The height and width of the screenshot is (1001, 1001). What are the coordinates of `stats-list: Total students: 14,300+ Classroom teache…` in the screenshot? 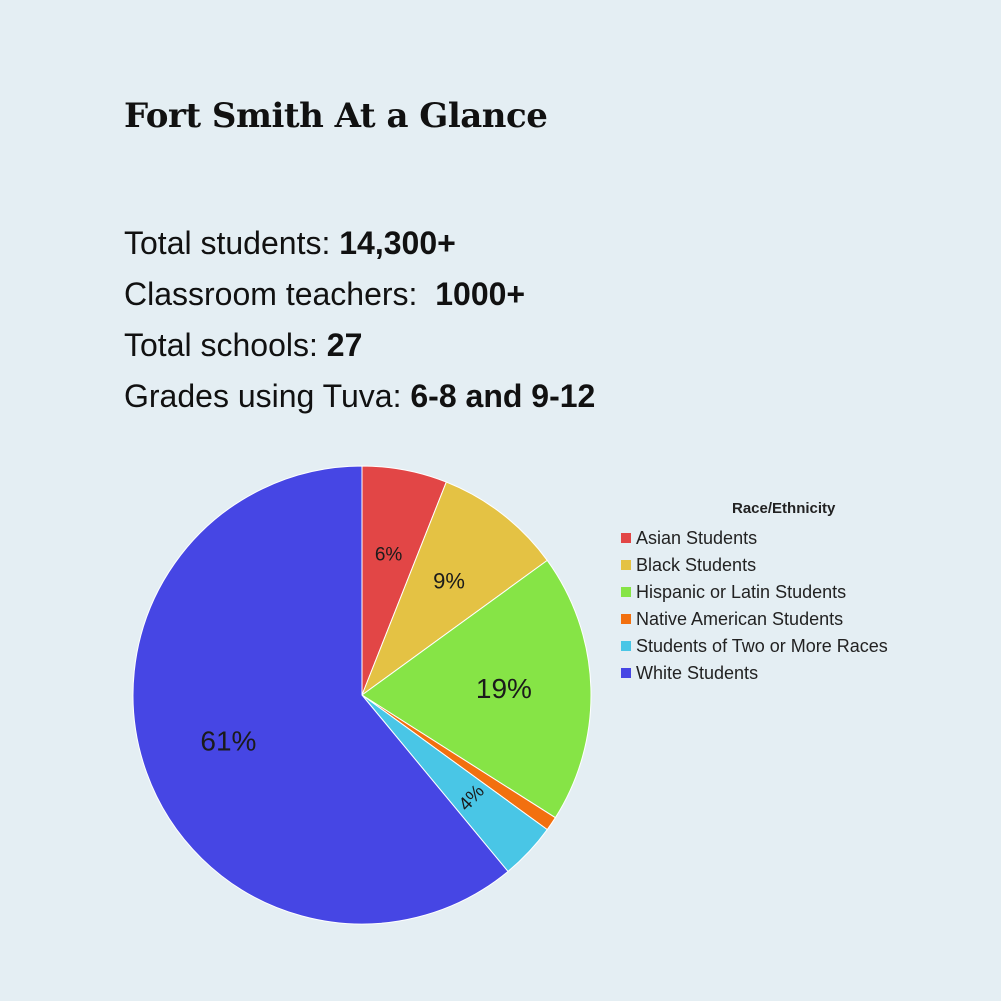 It's located at (359, 320).